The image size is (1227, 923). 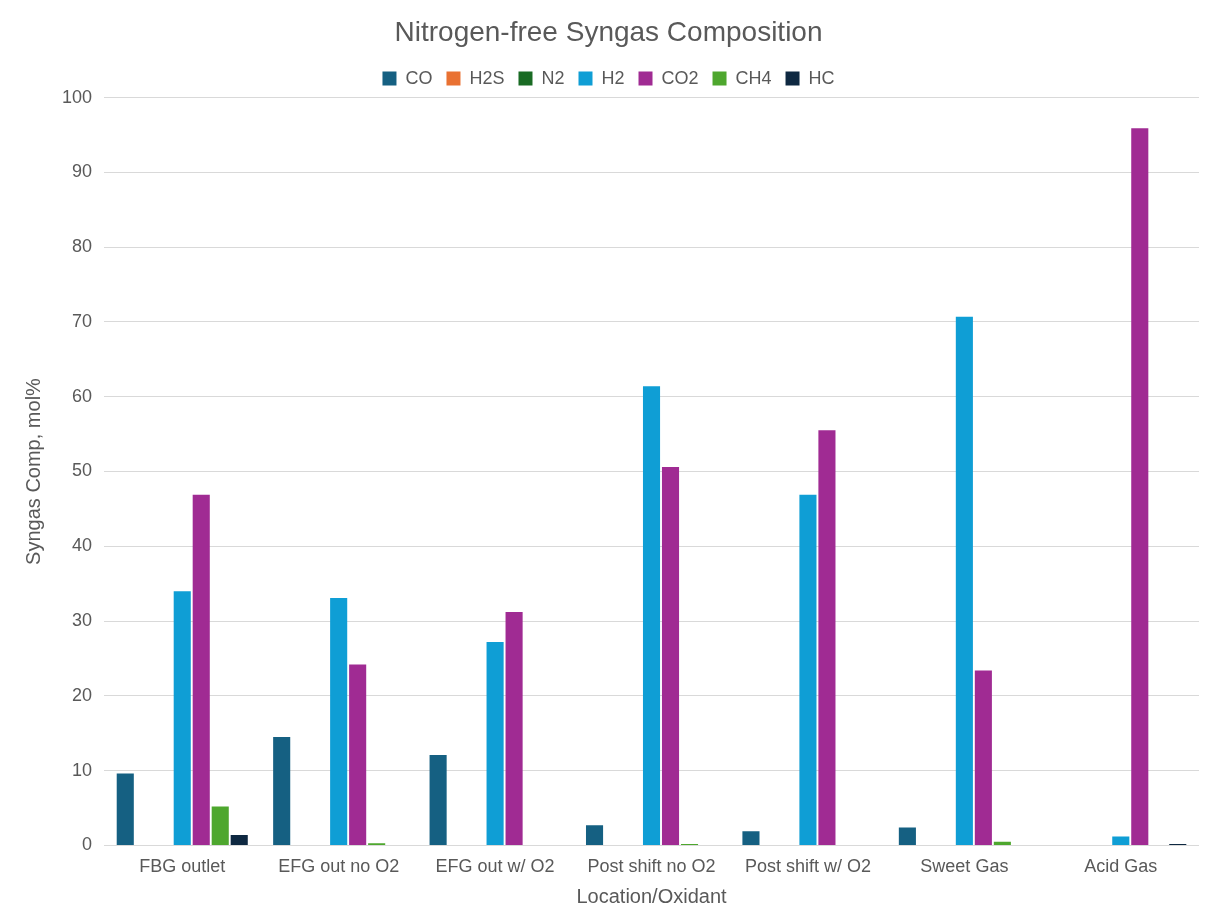 I want to click on x-axis-title: Location/Oxidant, so click(x=651, y=895).